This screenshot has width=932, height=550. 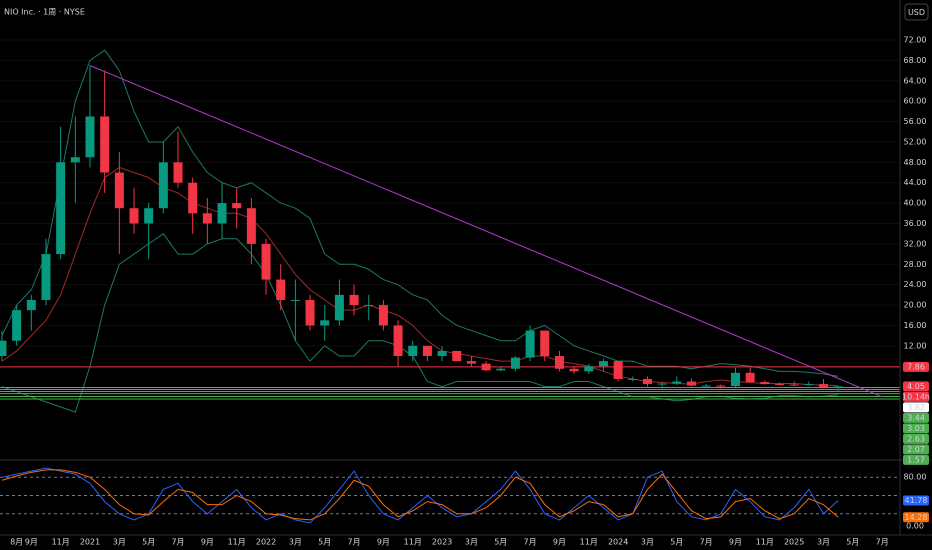 I want to click on y-tick-label: 60.00, so click(x=915, y=101).